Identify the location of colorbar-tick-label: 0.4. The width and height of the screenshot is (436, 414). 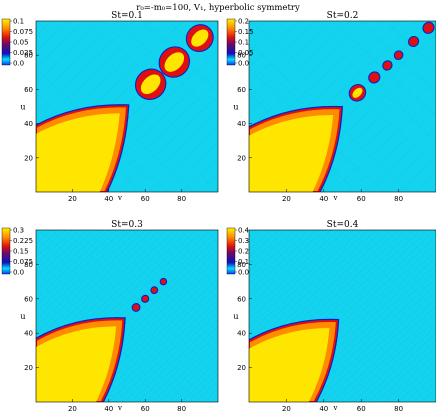
(244, 231).